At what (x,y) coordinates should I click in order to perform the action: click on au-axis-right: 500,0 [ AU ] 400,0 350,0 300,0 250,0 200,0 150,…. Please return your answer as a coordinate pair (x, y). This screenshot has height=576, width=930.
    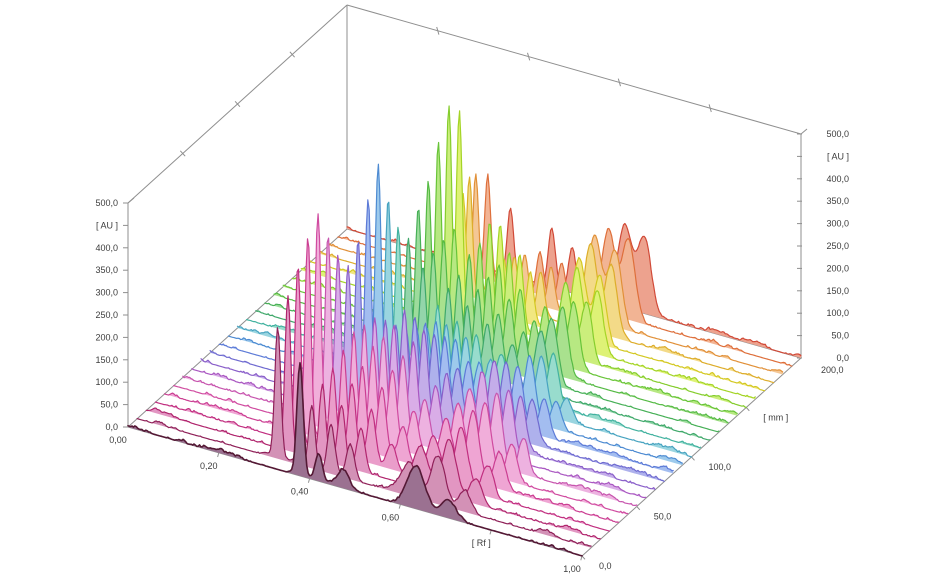
    Looking at the image, I should click on (823, 246).